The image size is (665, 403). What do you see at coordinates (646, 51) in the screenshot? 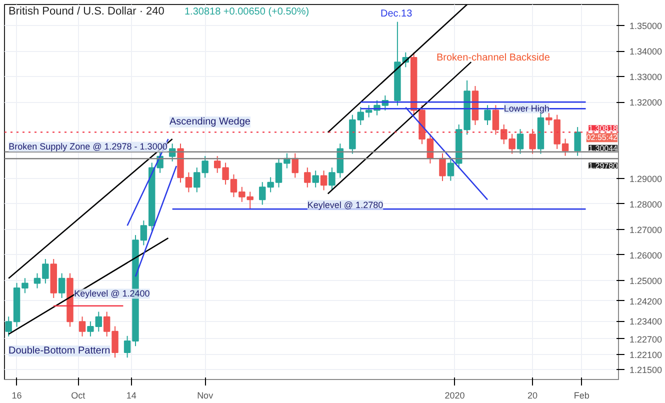
I see `y-tick-label: 1.34000` at bounding box center [646, 51].